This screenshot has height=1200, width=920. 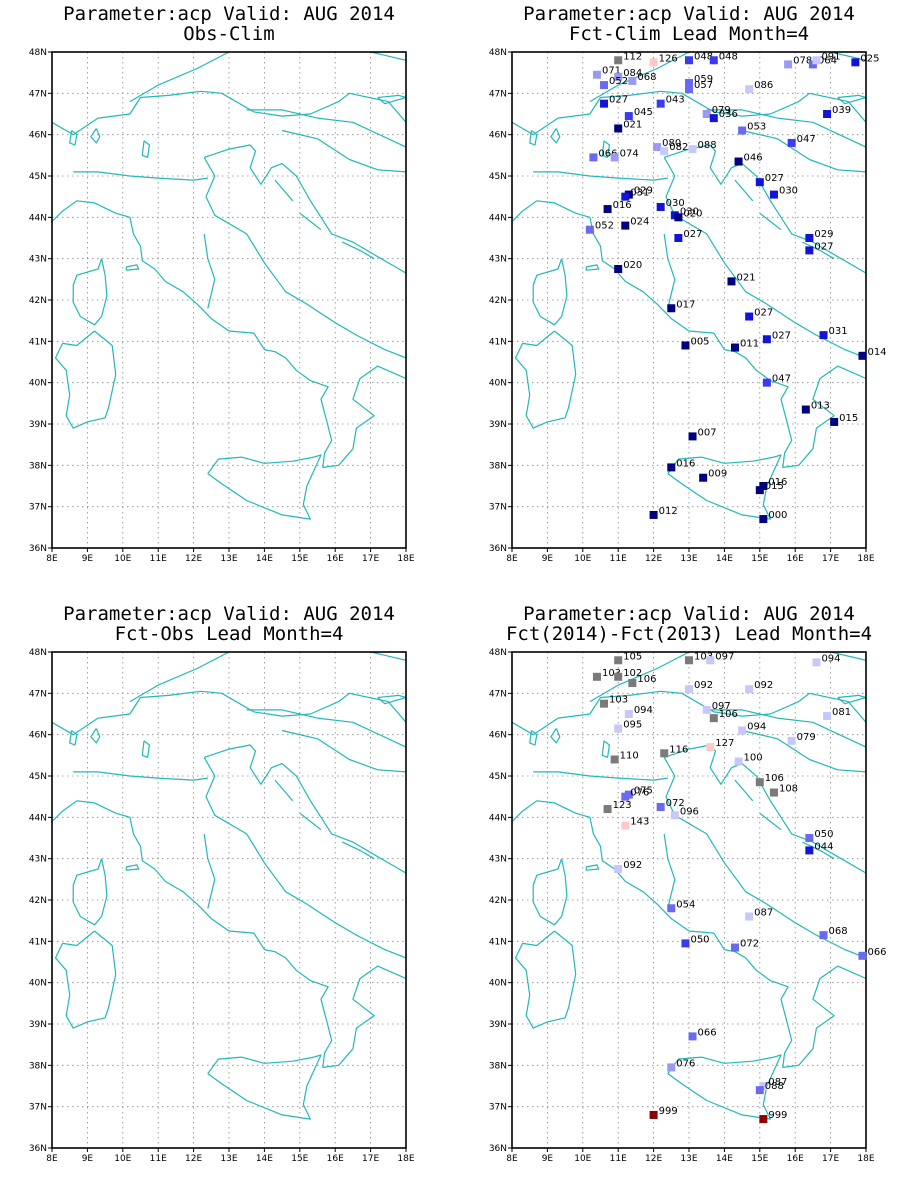 I want to click on station-label: 011, so click(x=749, y=344).